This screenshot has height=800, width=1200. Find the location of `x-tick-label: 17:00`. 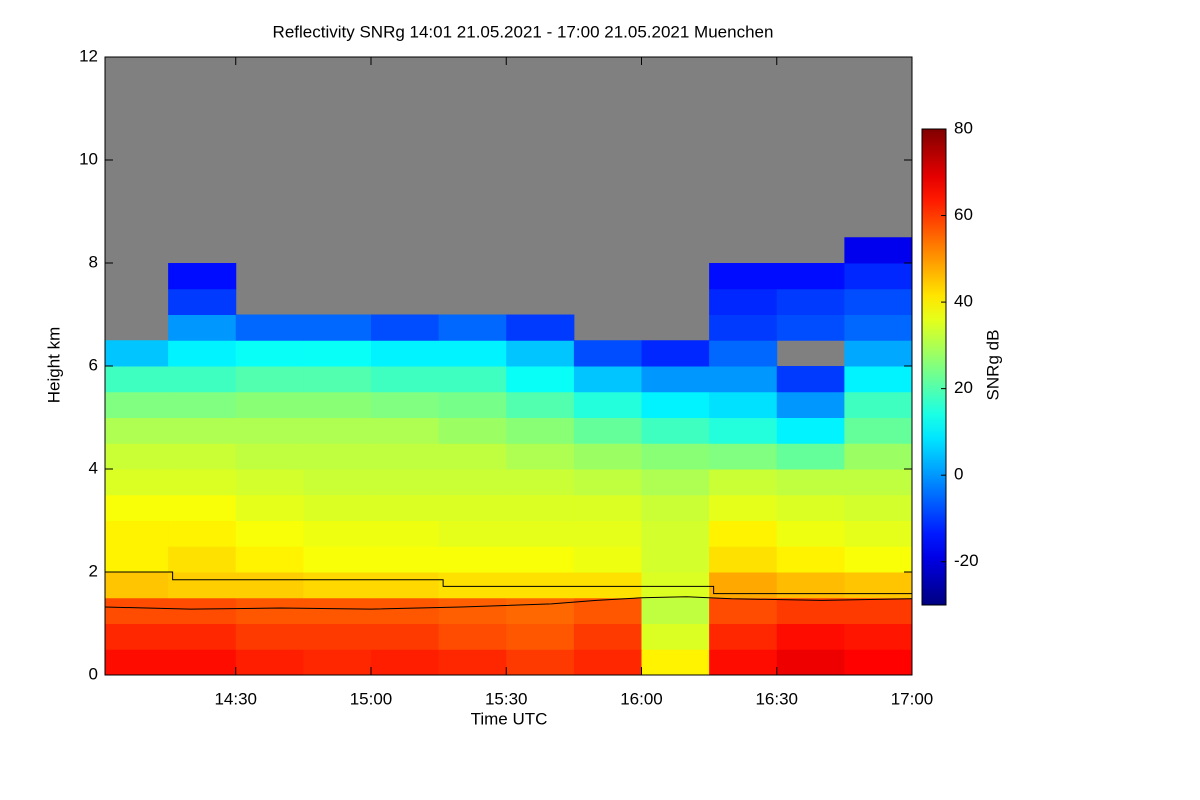

x-tick-label: 17:00 is located at coordinates (912, 698).